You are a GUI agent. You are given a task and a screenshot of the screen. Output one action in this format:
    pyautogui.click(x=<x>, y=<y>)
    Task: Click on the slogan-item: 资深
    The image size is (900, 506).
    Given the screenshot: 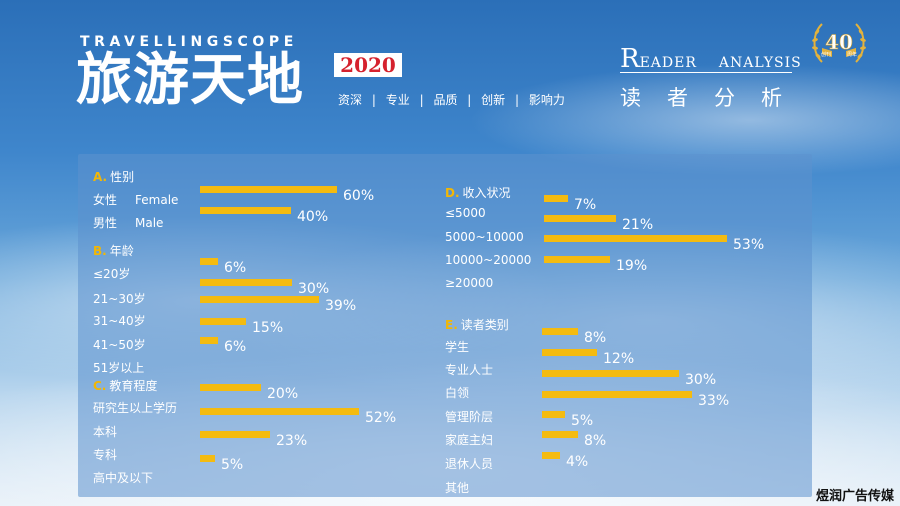 What is the action you would take?
    pyautogui.click(x=350, y=100)
    